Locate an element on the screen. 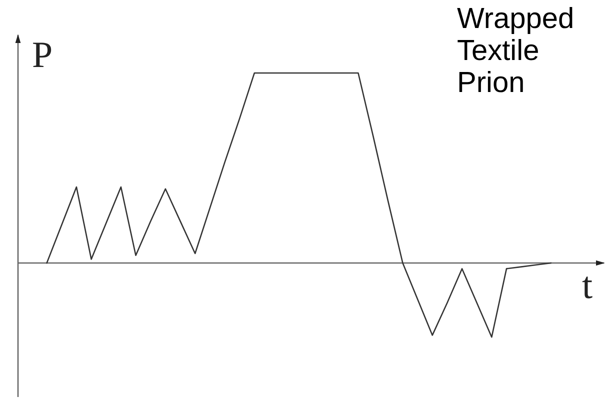 Image resolution: width=608 pixels, height=403 pixels. x-axis-title: t is located at coordinates (587, 286).